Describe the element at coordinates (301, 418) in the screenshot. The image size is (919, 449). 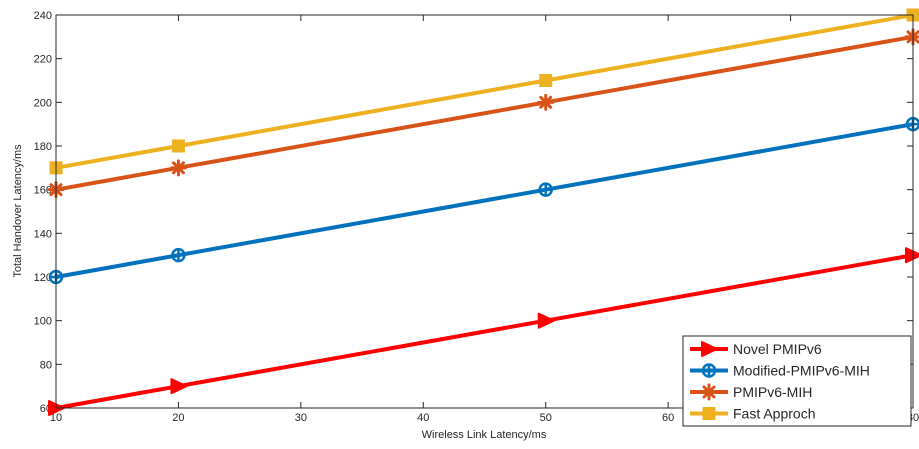
I see `x-tick-label: 30` at that location.